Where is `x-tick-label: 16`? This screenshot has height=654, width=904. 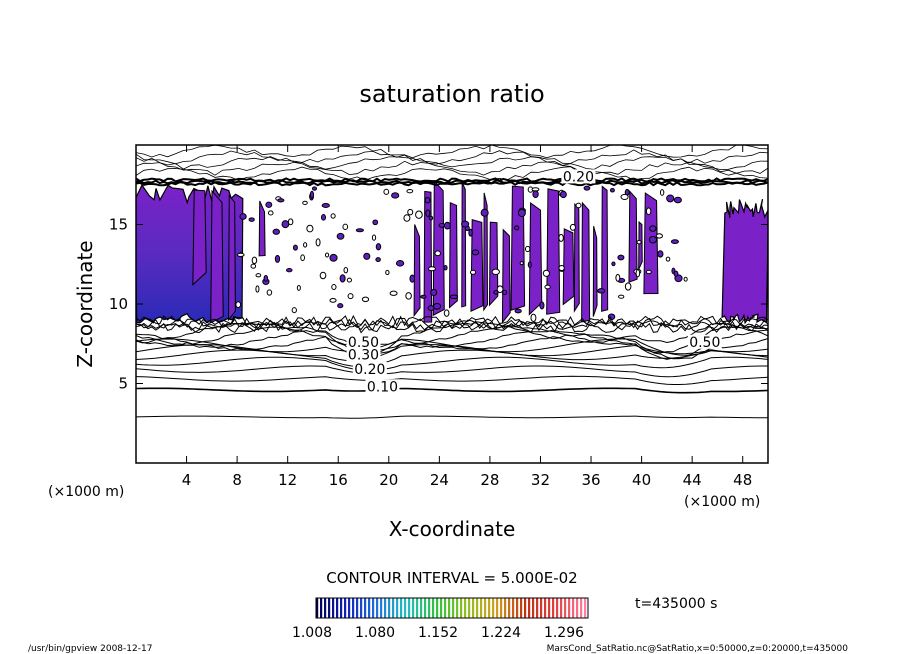
x-tick-label: 16 is located at coordinates (338, 480).